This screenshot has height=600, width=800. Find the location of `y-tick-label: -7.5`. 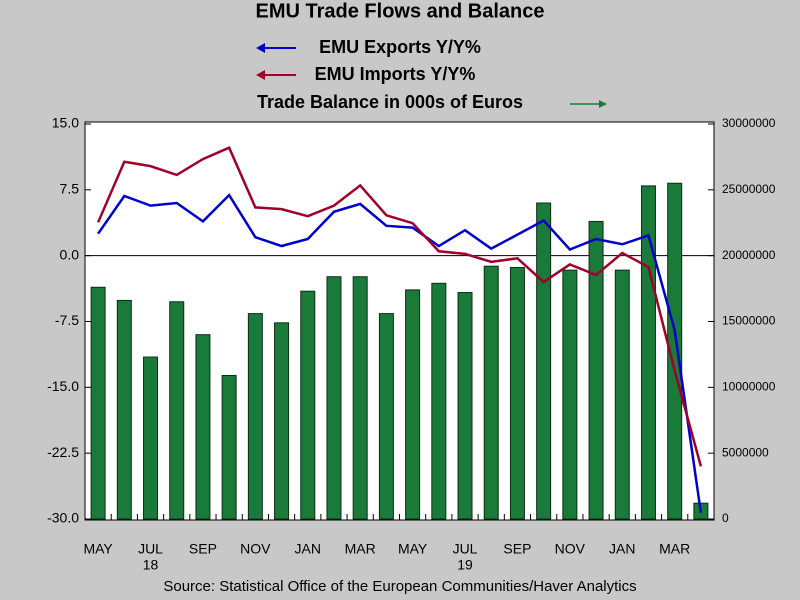

y-tick-label: -7.5 is located at coordinates (67, 320).